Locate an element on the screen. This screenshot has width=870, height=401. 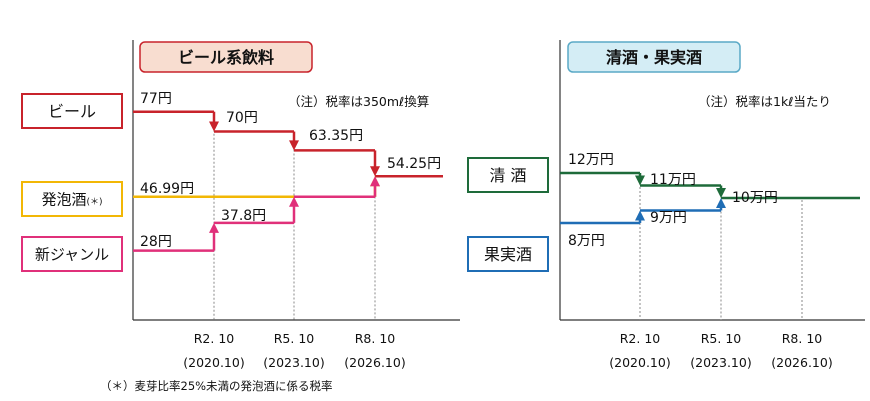
legend-sake-label: 清 酒 is located at coordinates (507, 175).